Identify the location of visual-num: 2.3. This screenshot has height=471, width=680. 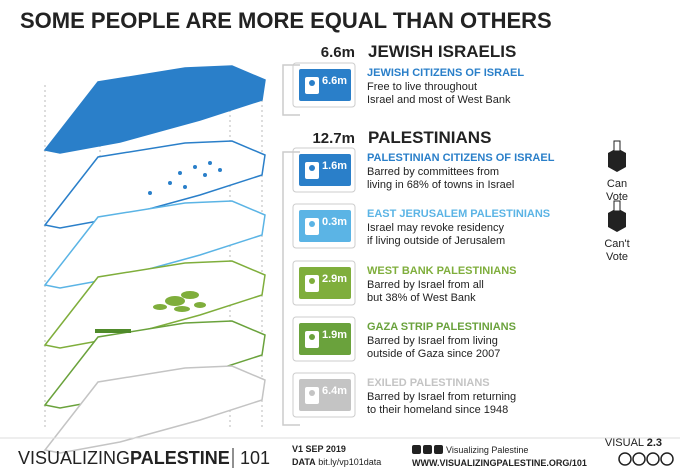
(654, 443).